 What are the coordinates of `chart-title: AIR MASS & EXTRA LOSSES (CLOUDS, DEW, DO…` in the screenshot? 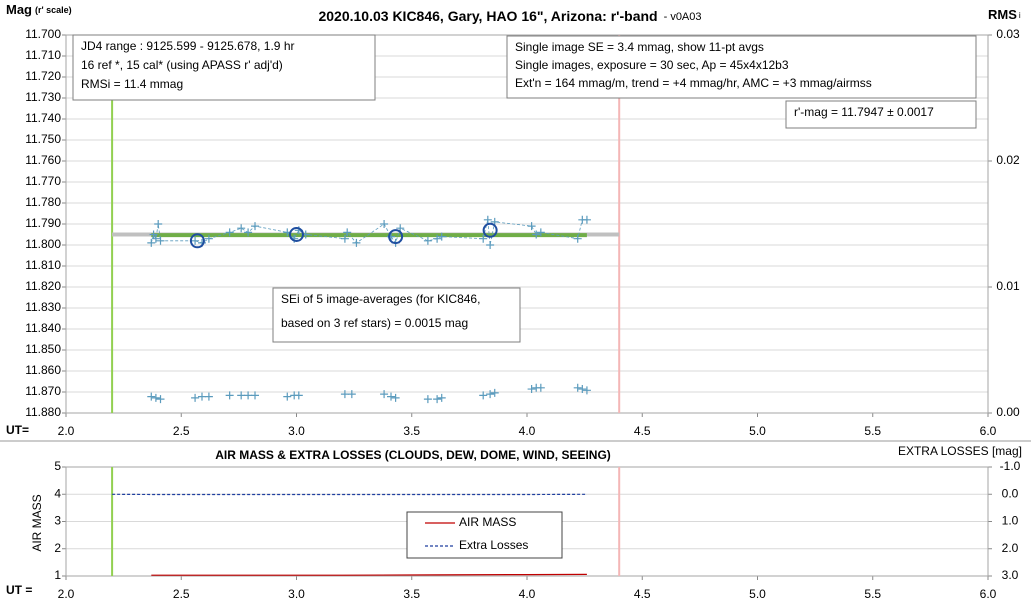 It's located at (413, 455).